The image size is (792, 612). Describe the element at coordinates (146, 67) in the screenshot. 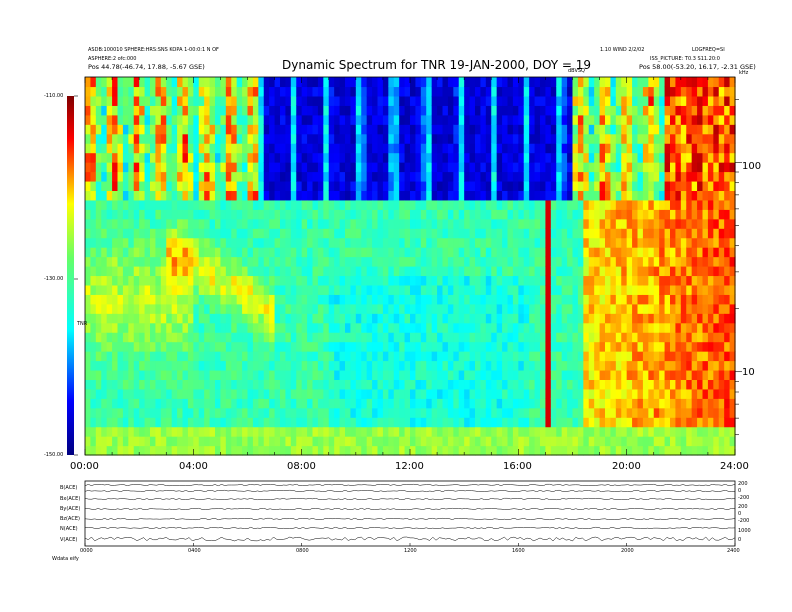

I see `header-left-position: Pos 44.78(-46.74, 17.88, -5.67 GSE)` at that location.